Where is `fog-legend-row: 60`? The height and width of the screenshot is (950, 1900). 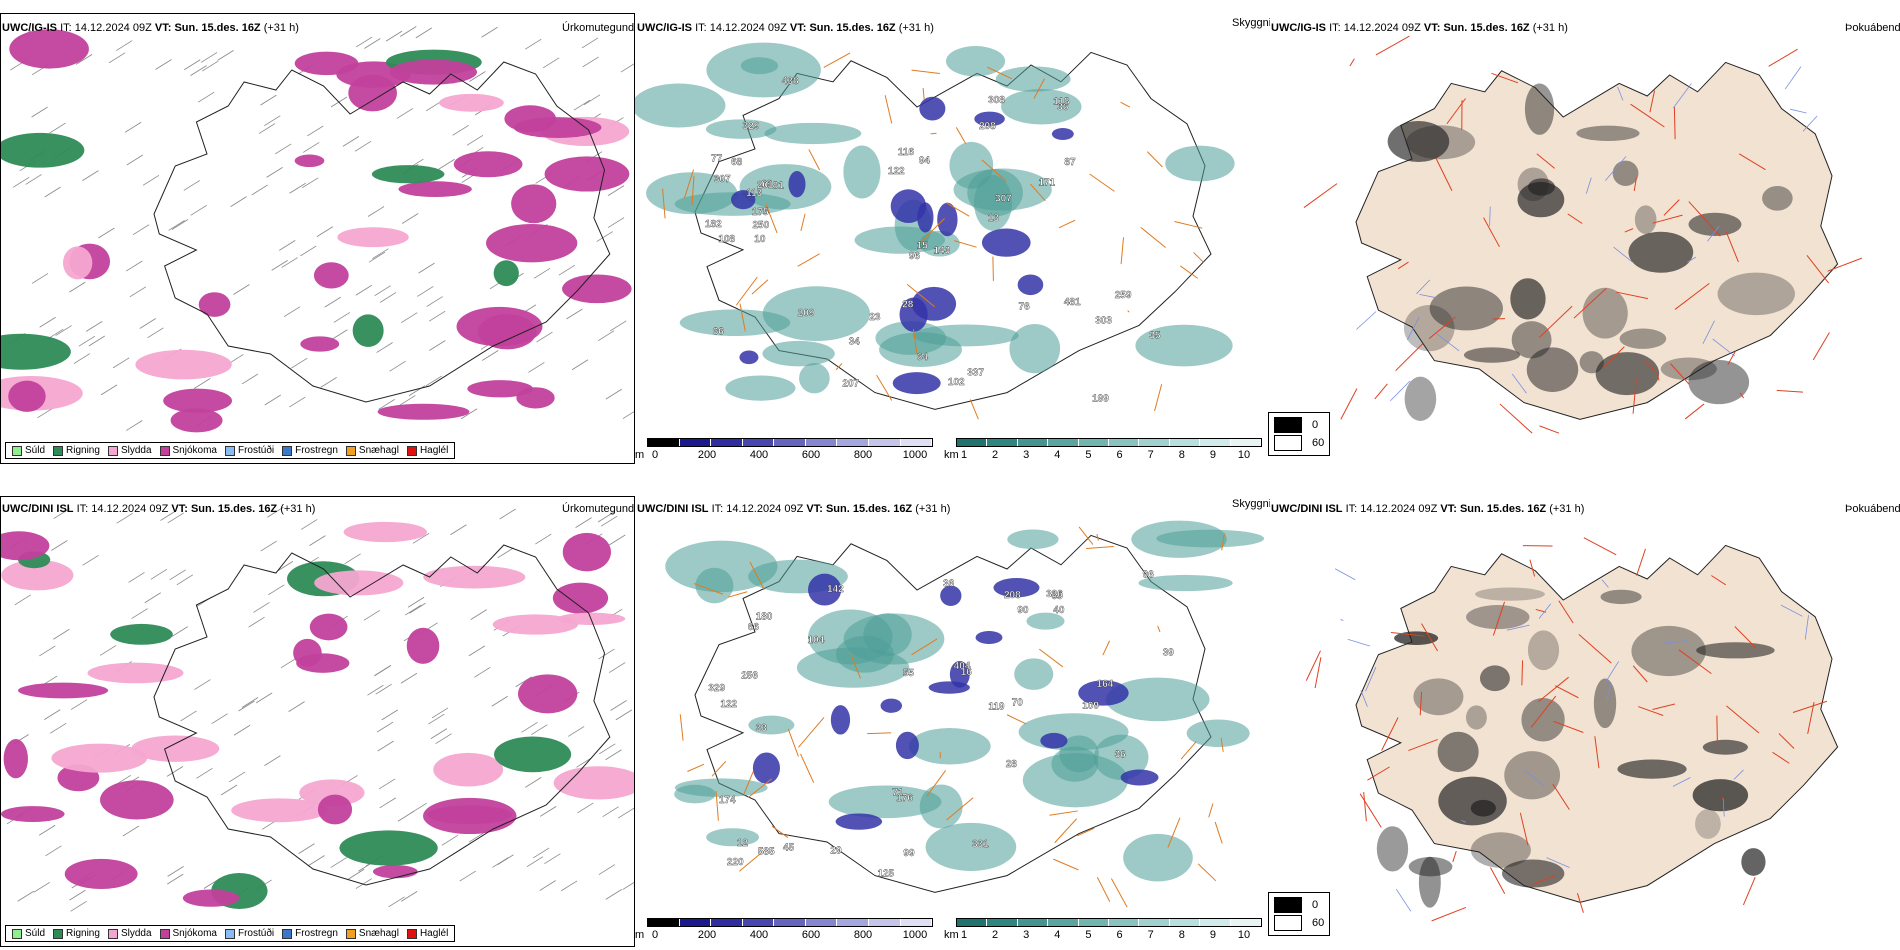
fog-legend-row: 60 is located at coordinates (1299, 923).